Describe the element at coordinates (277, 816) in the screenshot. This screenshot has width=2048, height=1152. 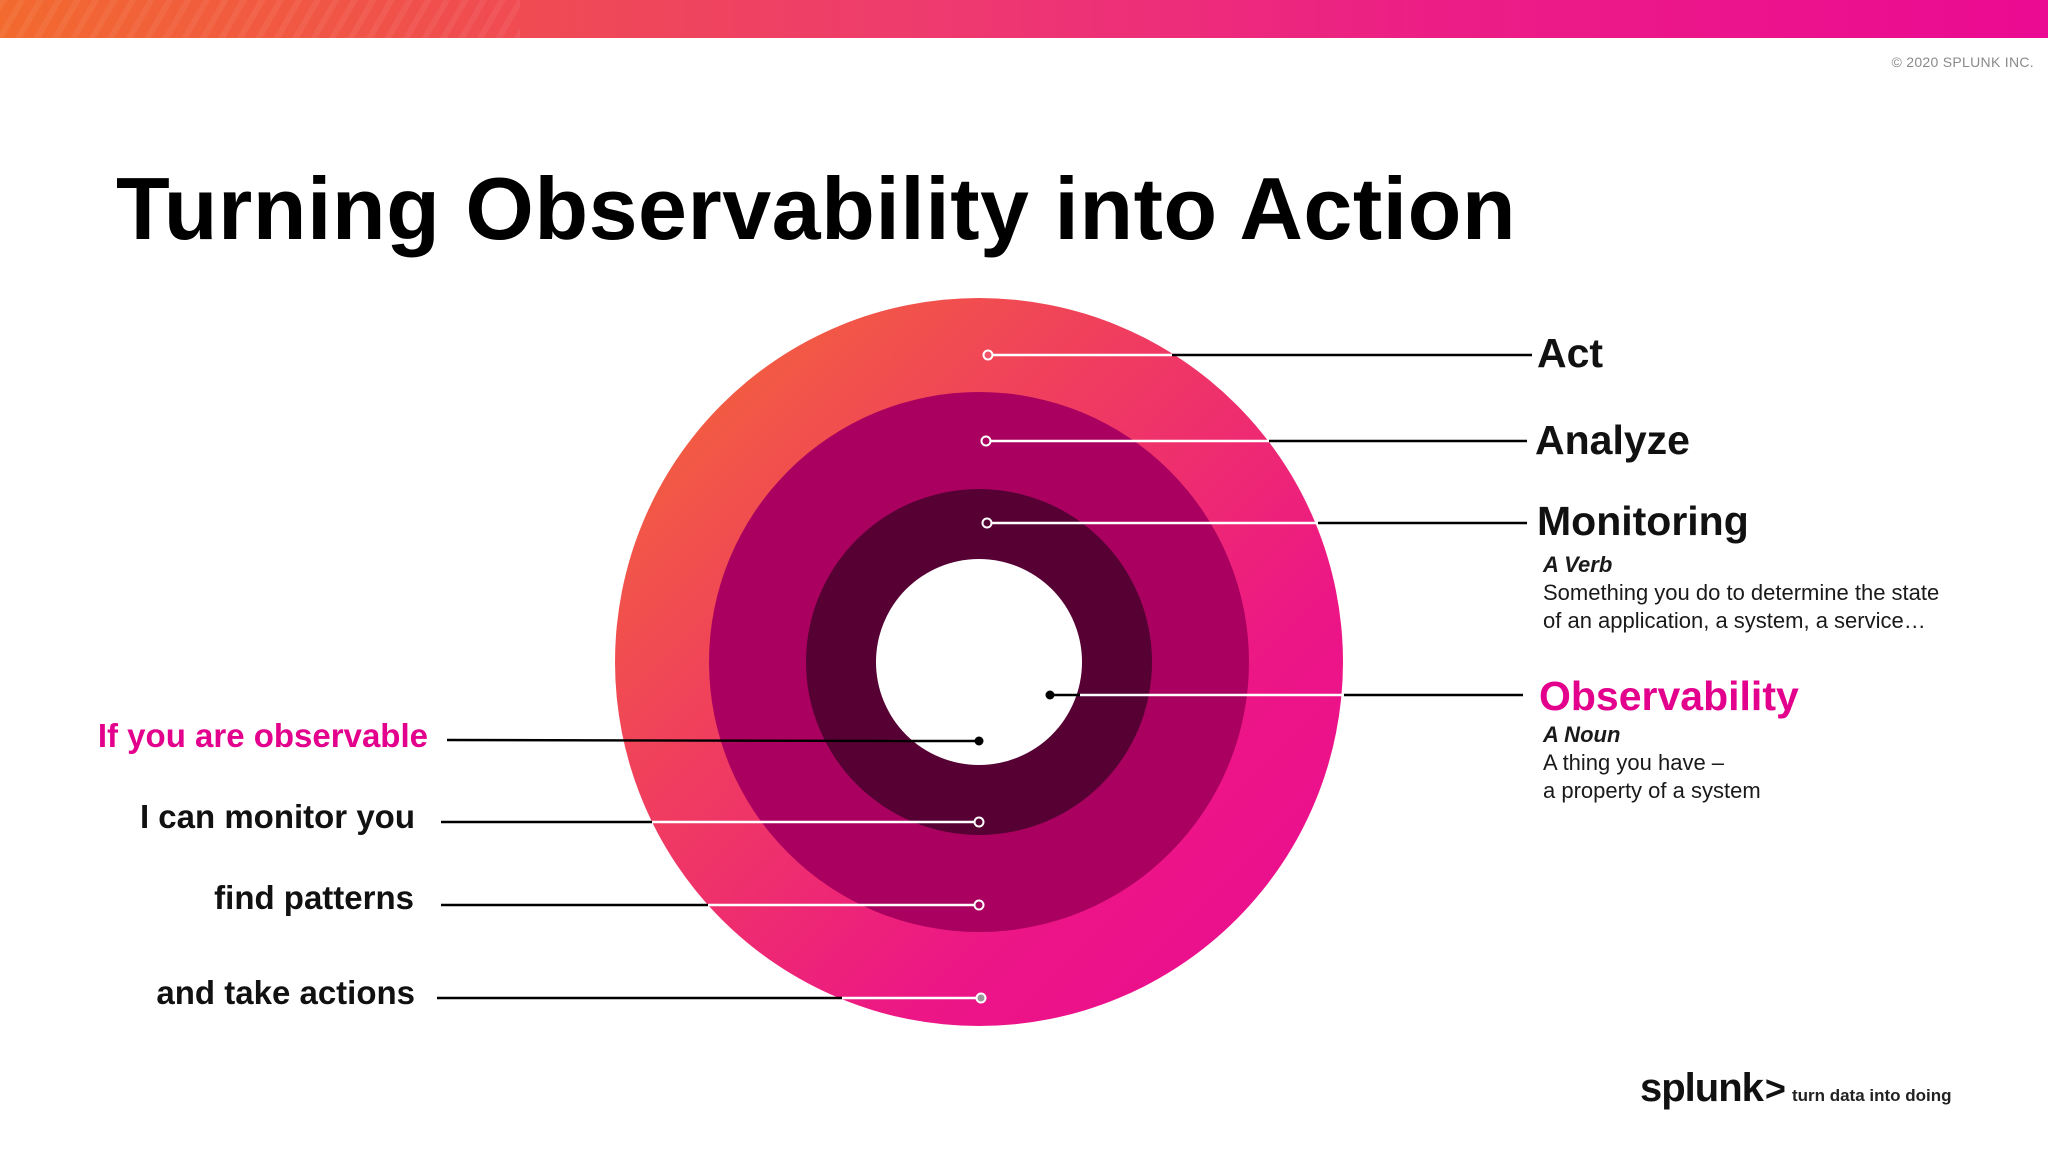
I see `label-i-can-monitor-you: I can monitor you` at that location.